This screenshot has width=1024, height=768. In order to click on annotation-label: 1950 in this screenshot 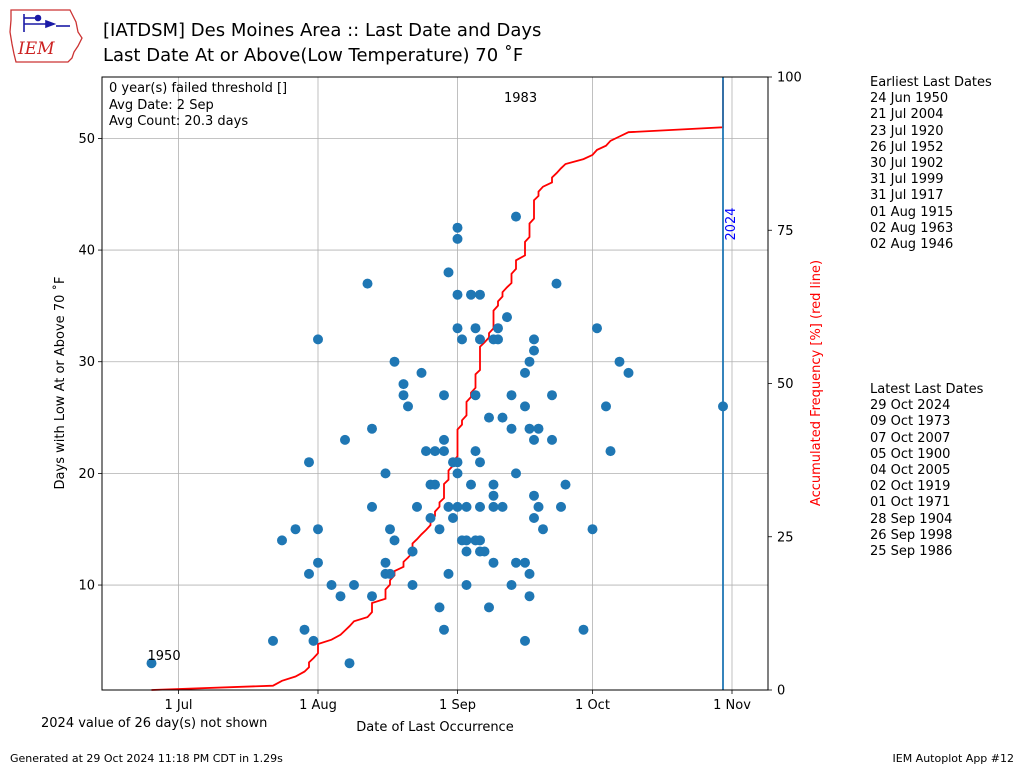, I will do `click(164, 656)`.